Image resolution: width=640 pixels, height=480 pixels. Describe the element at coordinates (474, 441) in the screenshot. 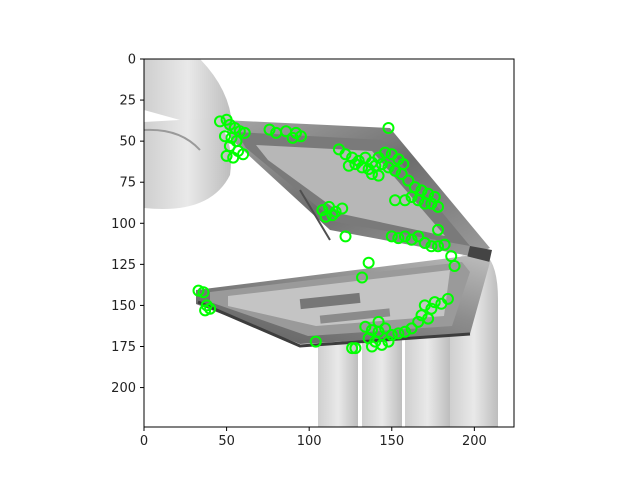

I see `x-tick-label: 200` at that location.